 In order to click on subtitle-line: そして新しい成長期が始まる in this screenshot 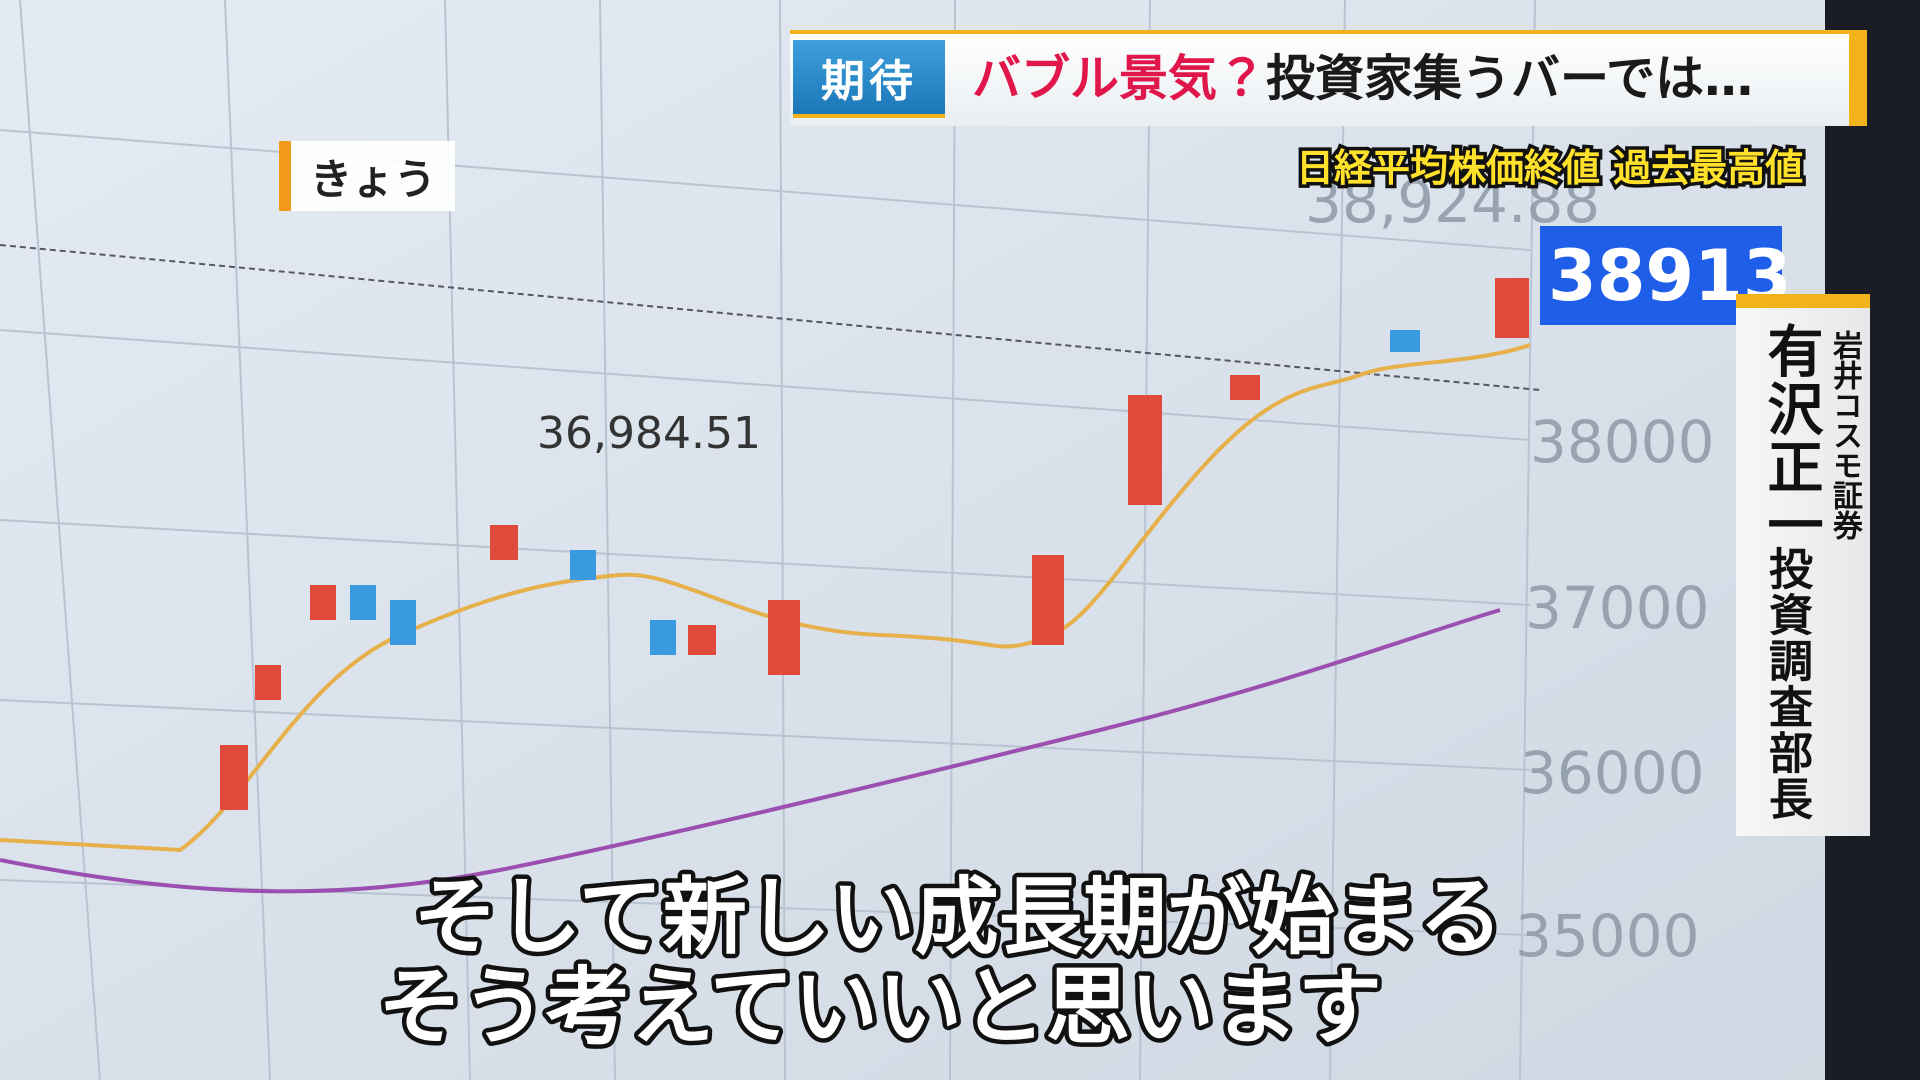, I will do `click(957, 917)`.